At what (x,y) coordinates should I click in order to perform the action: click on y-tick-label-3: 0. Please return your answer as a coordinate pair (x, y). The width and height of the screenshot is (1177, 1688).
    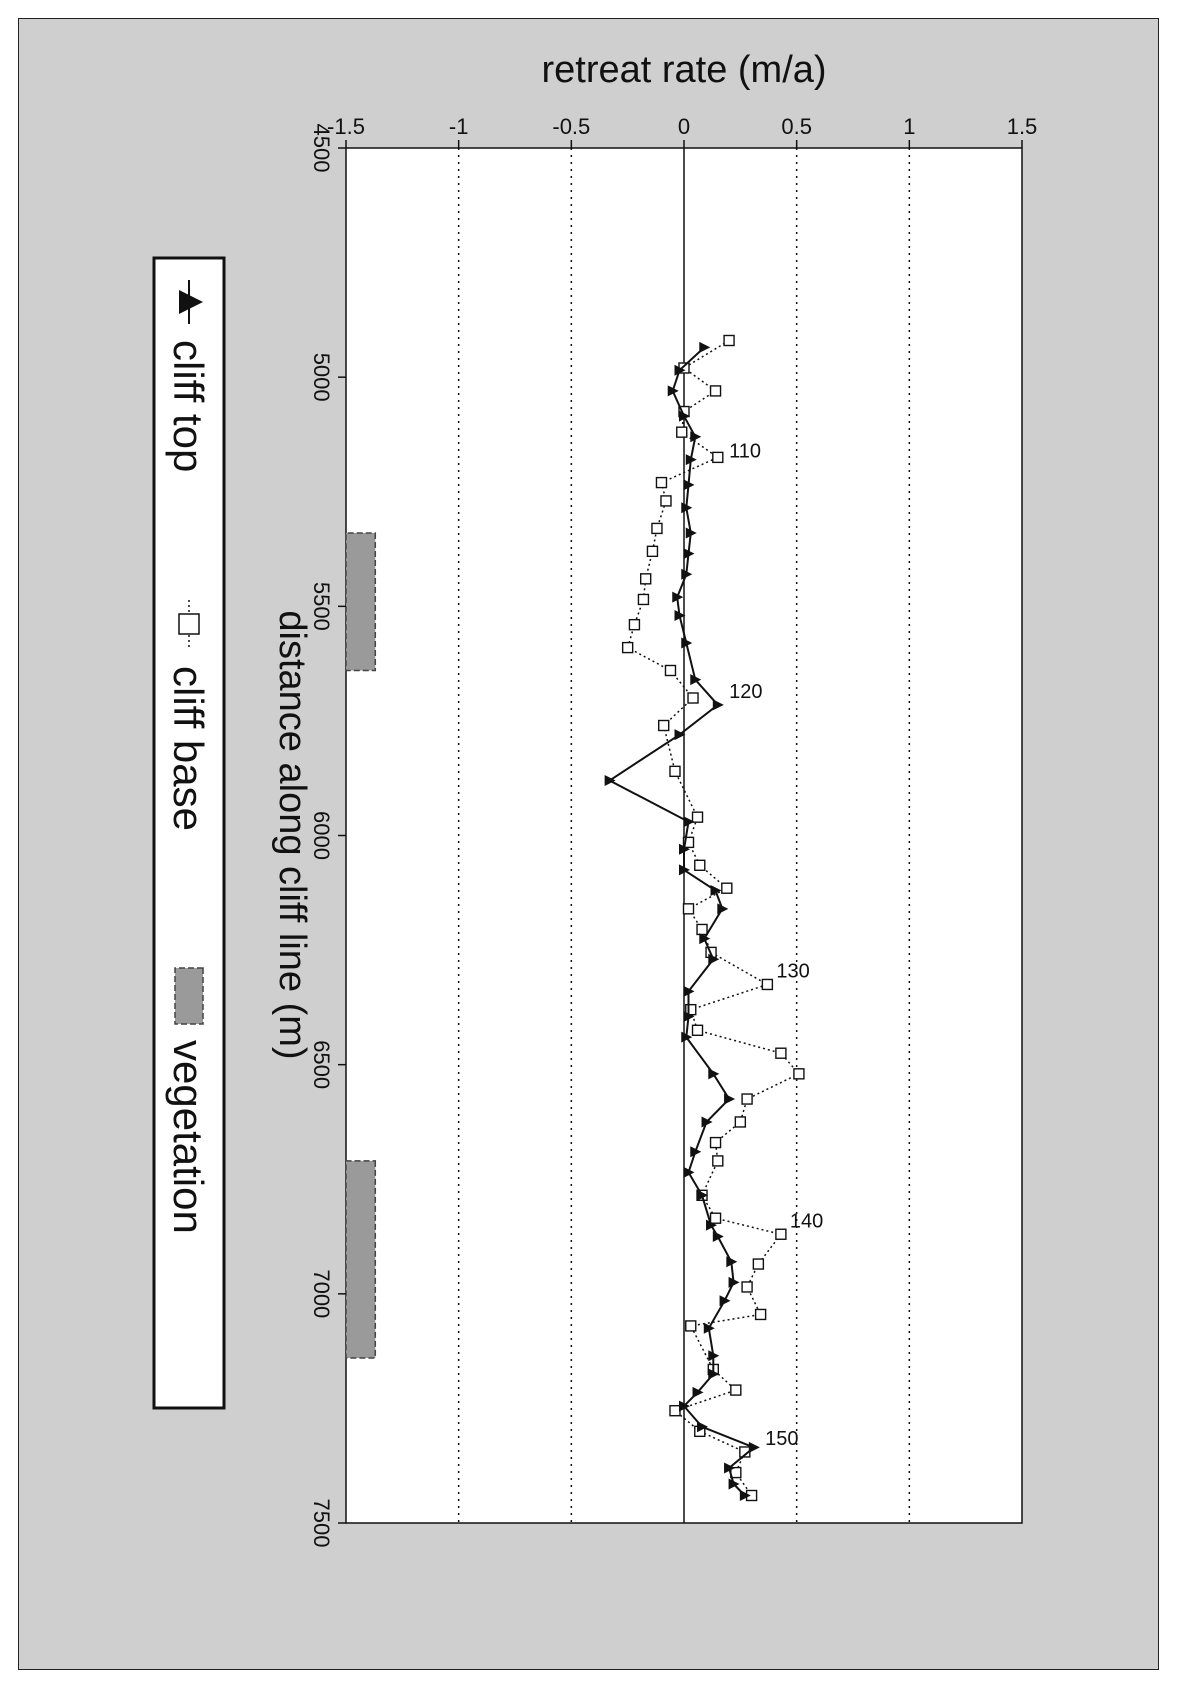
    Looking at the image, I should click on (684, 126).